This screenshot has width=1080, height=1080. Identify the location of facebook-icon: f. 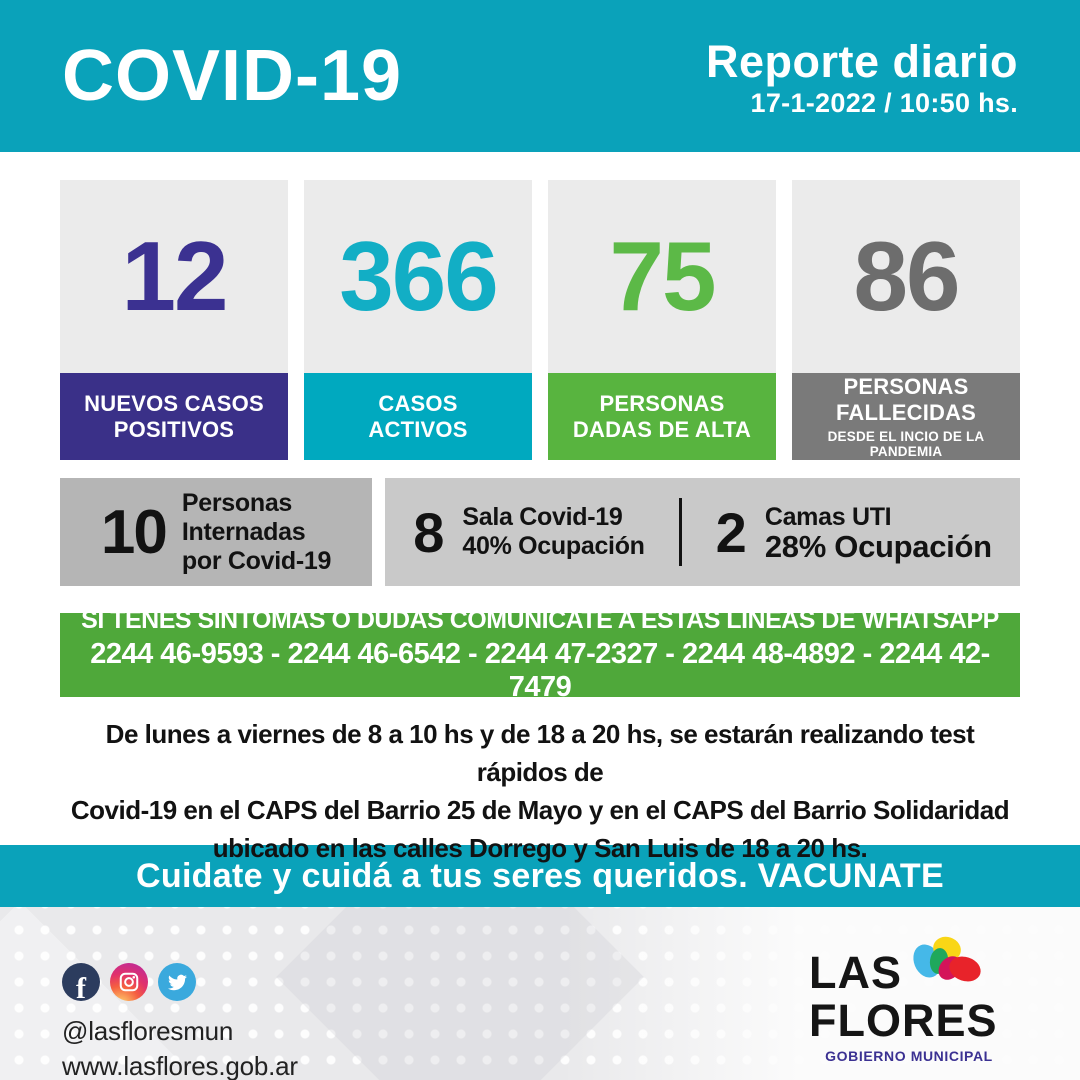
(81, 982).